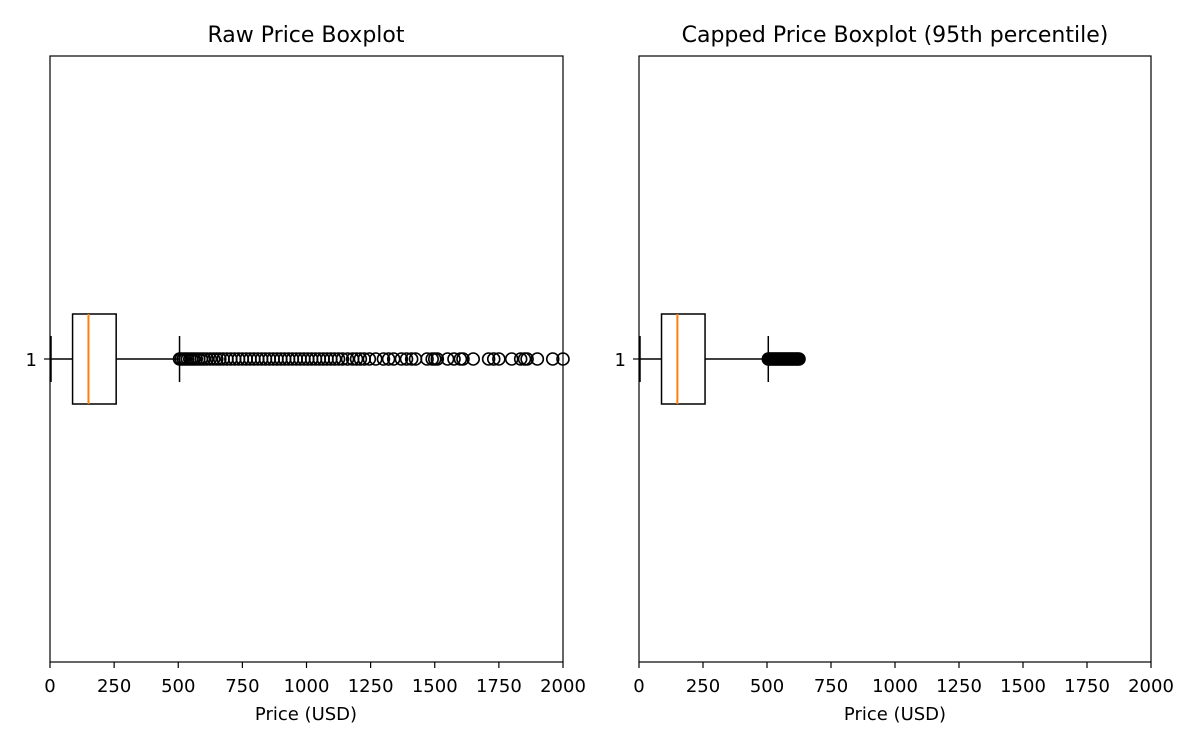 The width and height of the screenshot is (1200, 750). What do you see at coordinates (895, 35) in the screenshot?
I see `chart-title: Capped Price Boxplot (95th percentile)` at bounding box center [895, 35].